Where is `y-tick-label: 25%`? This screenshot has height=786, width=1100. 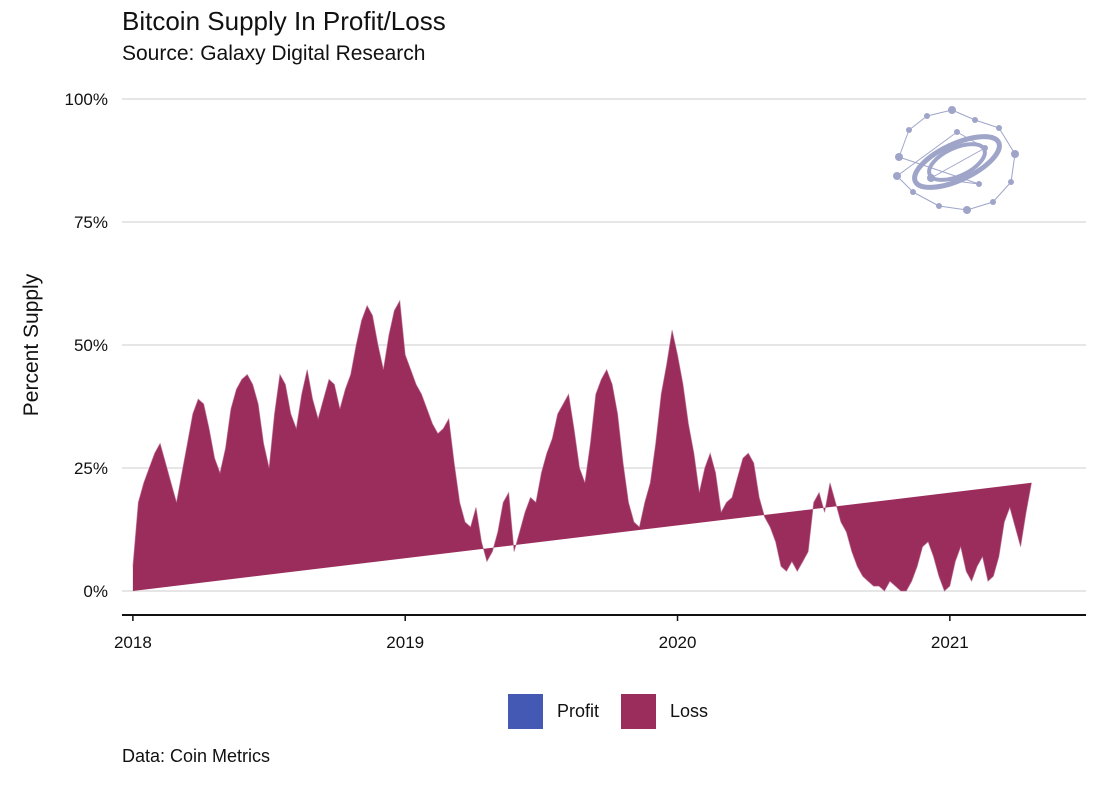
y-tick-label: 25% is located at coordinates (91, 468).